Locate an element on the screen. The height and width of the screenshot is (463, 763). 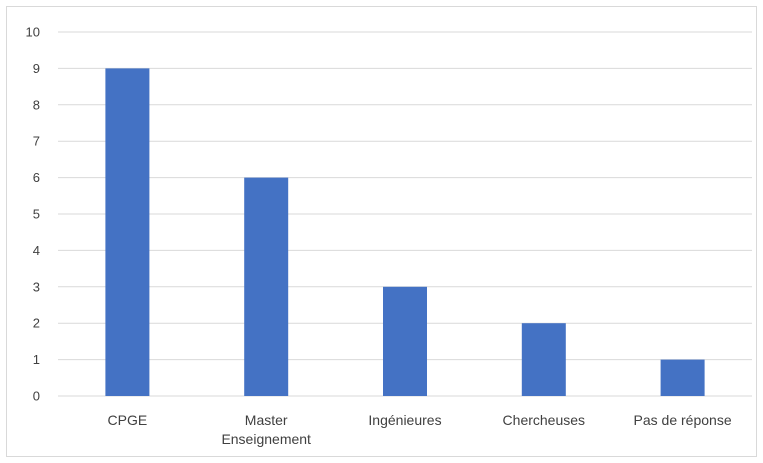
x-category-label: CPGE is located at coordinates (128, 420).